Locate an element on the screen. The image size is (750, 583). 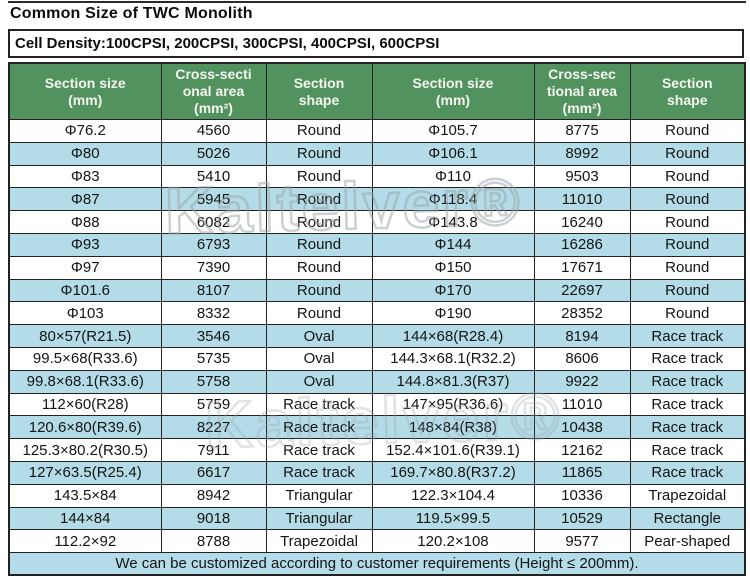
table-cell: Φ106.1 is located at coordinates (453, 153).